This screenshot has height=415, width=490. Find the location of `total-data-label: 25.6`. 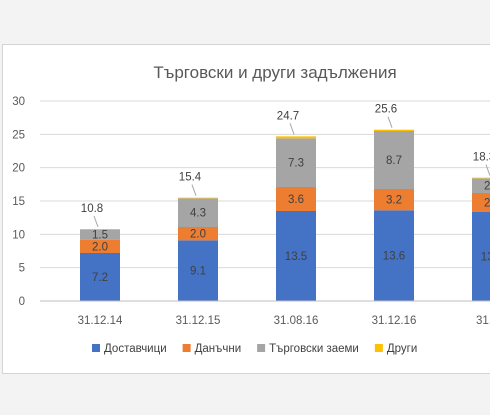

total-data-label: 25.6 is located at coordinates (386, 110).